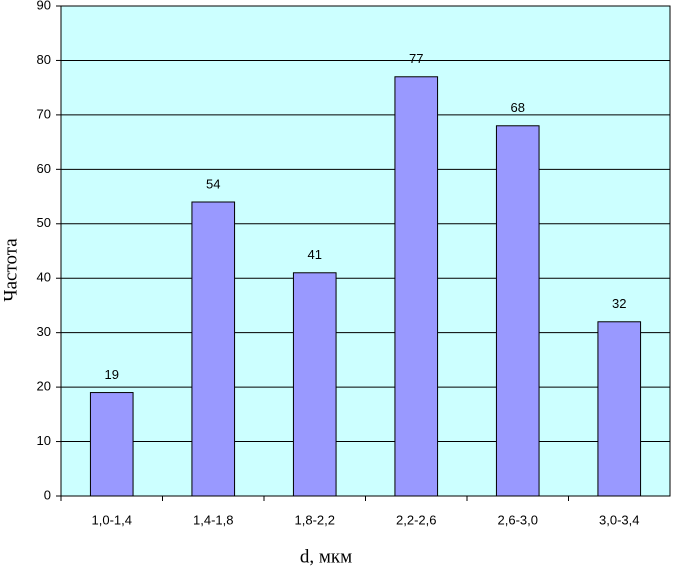 The height and width of the screenshot is (568, 677). What do you see at coordinates (47, 494) in the screenshot?
I see `y-tick-label: 0` at bounding box center [47, 494].